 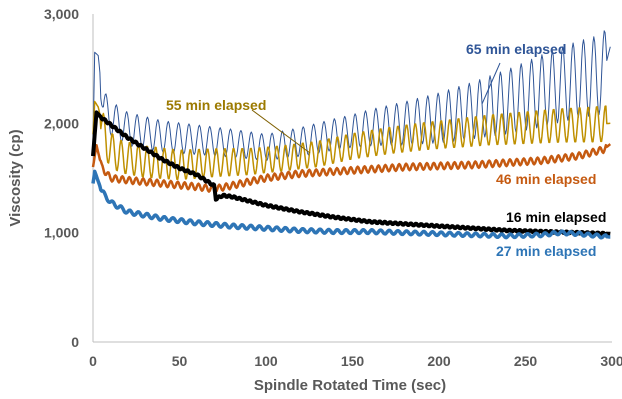 What do you see at coordinates (216, 105) in the screenshot?
I see `label-55-min: 55 min elapsed` at bounding box center [216, 105].